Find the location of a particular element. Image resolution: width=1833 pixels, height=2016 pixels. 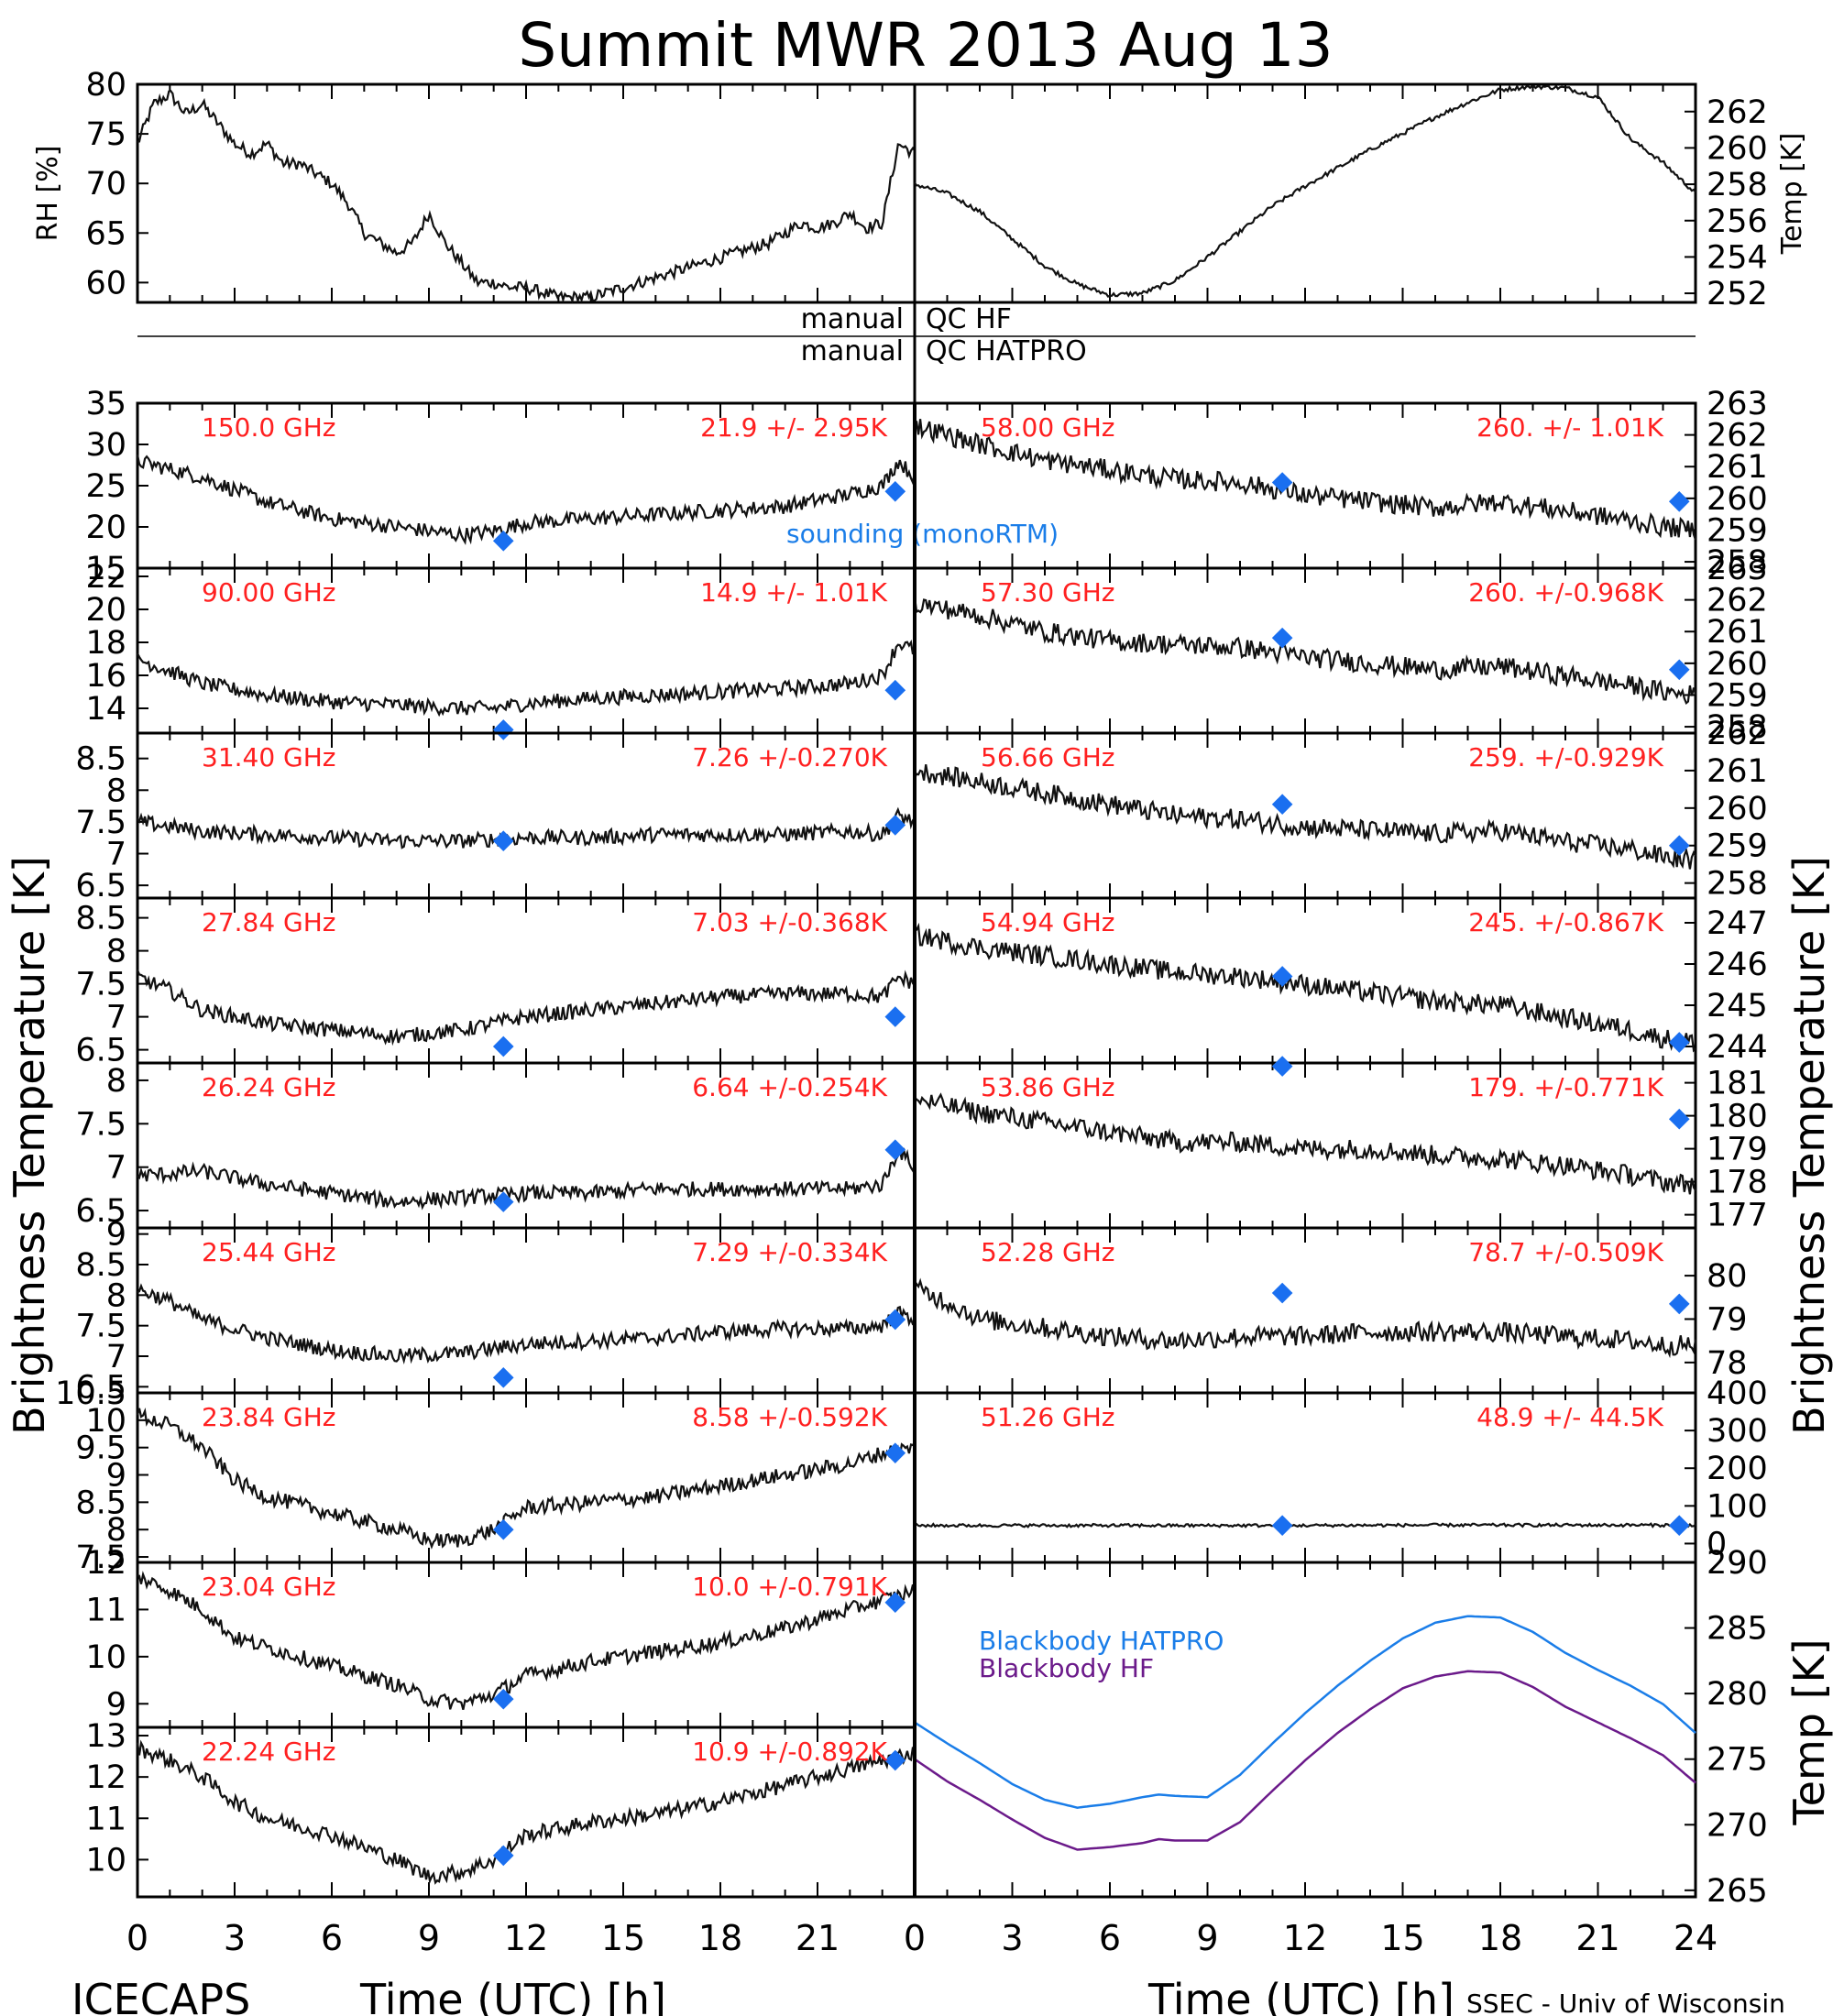

hf-6-stat-label: 8.58 +/-0.592K is located at coordinates (789, 1417).